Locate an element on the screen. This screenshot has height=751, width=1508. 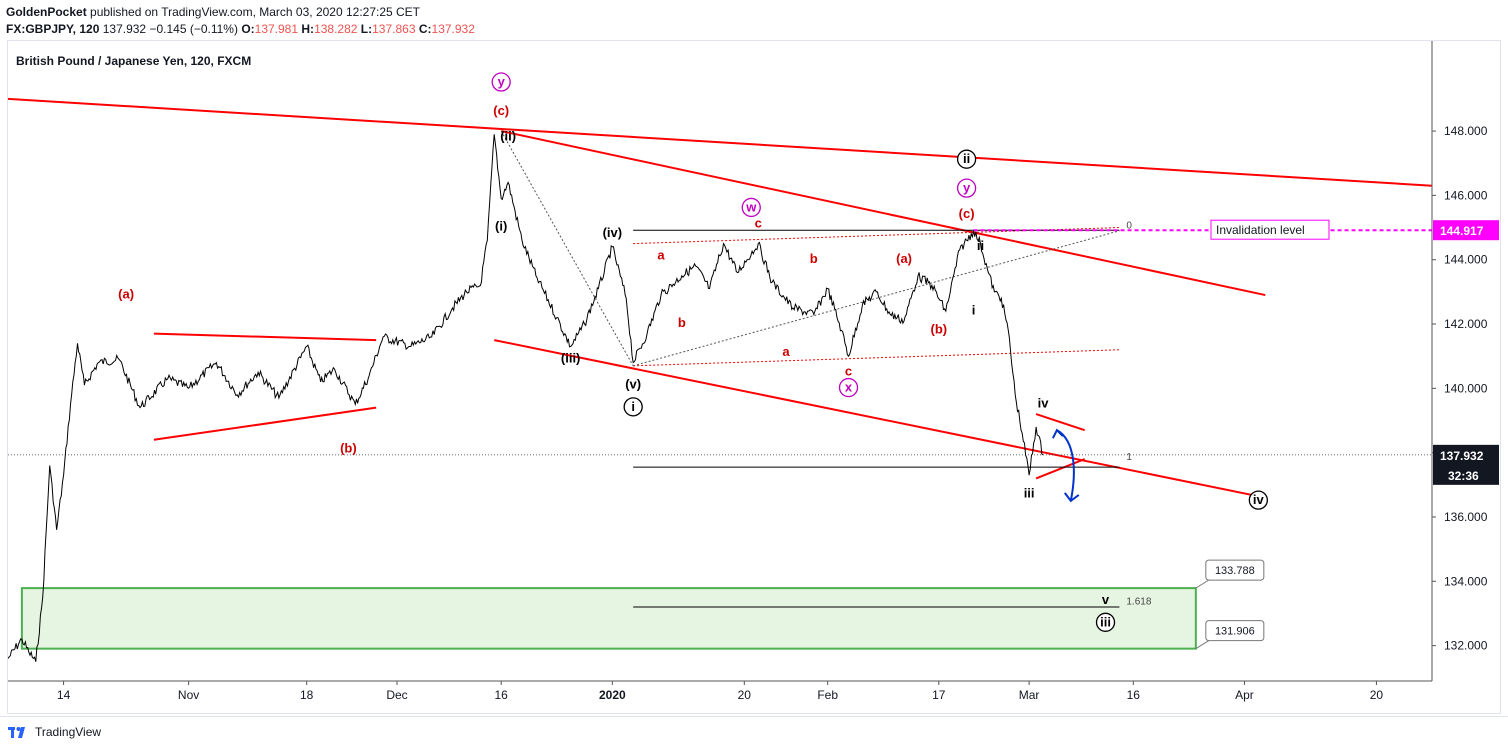
wave-label-10: a is located at coordinates (661, 255).